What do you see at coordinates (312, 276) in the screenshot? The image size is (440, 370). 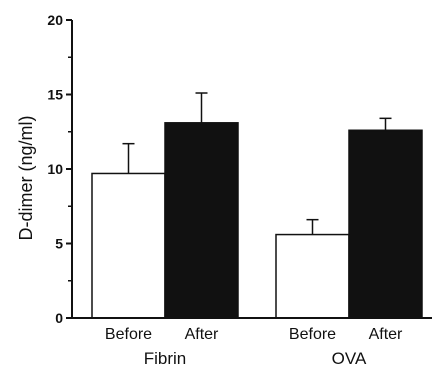 I see `bar-ova-before` at bounding box center [312, 276].